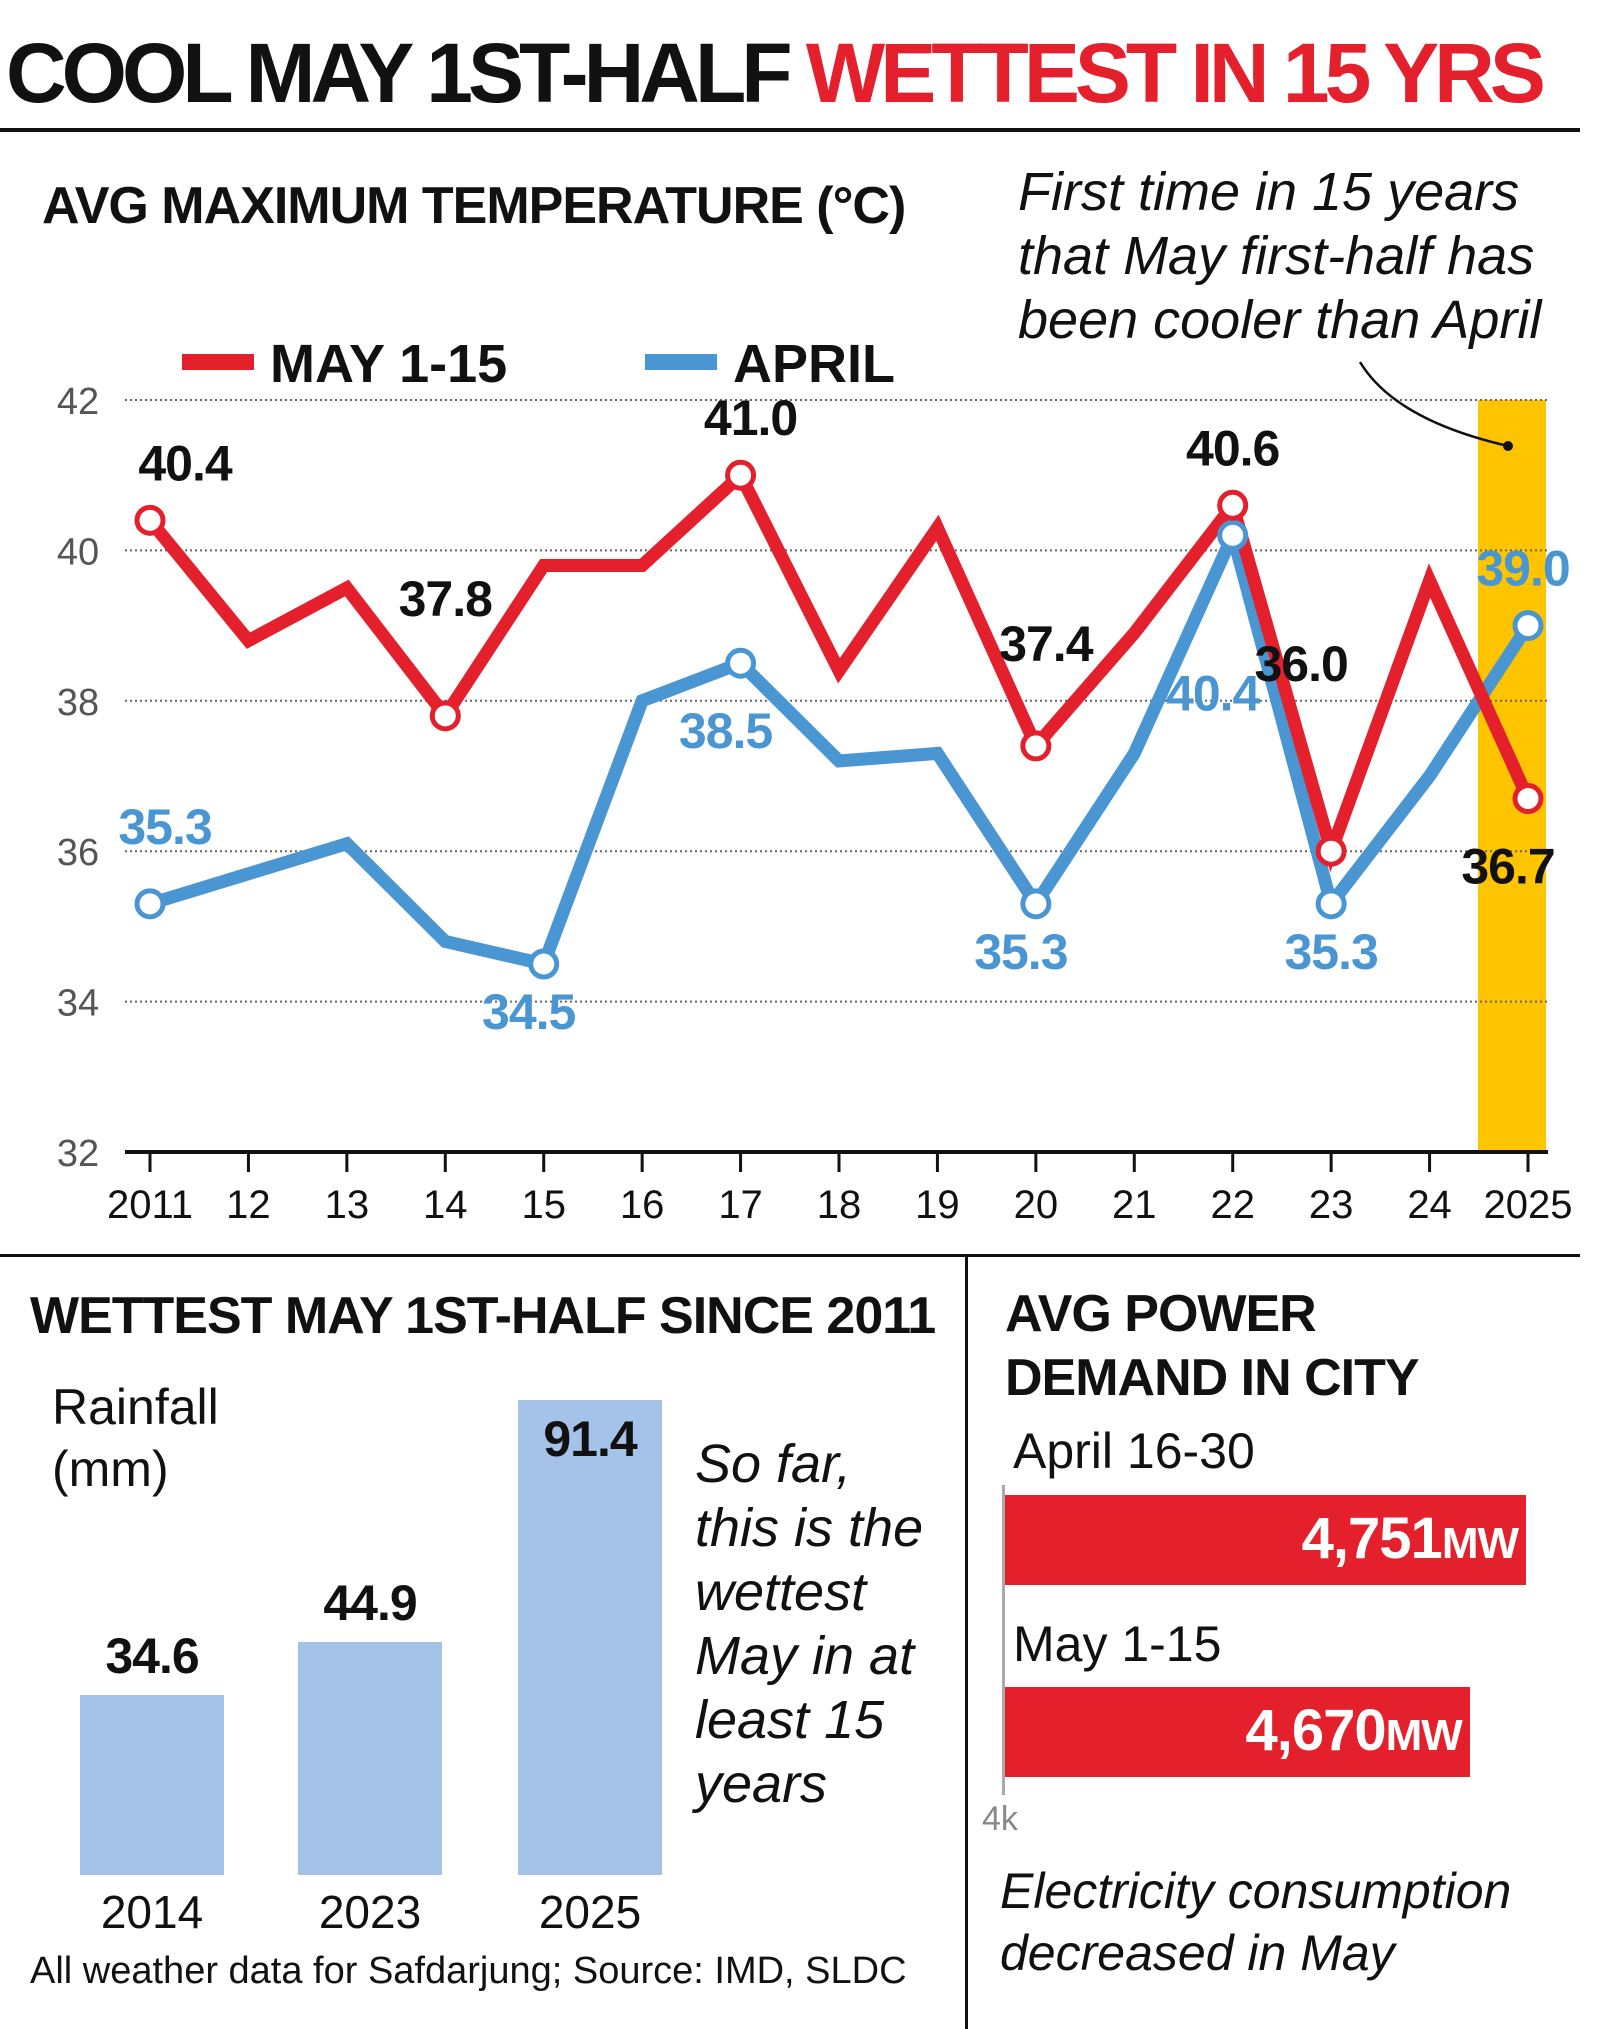 The width and height of the screenshot is (1600, 2029). What do you see at coordinates (1522, 569) in the screenshot?
I see `data-label-april: 39.0` at bounding box center [1522, 569].